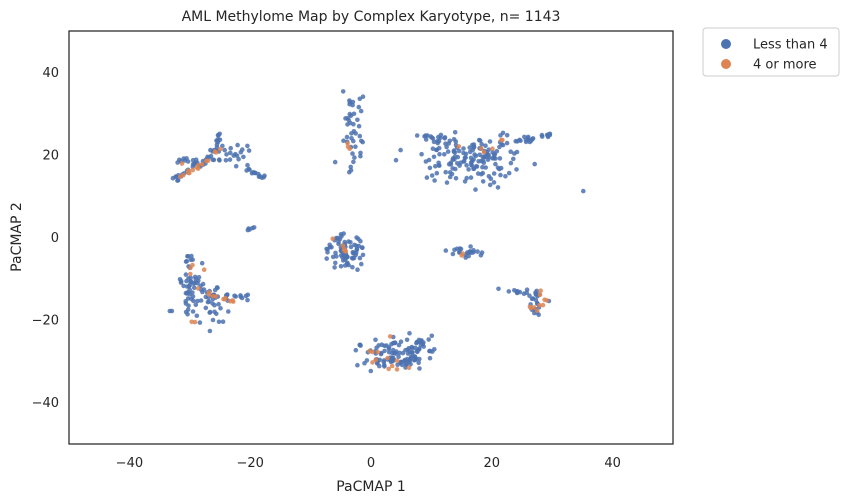 The height and width of the screenshot is (504, 848). What do you see at coordinates (45, 238) in the screenshot?
I see `y-axis-ticks: −40 −20 0 20 40` at bounding box center [45, 238].